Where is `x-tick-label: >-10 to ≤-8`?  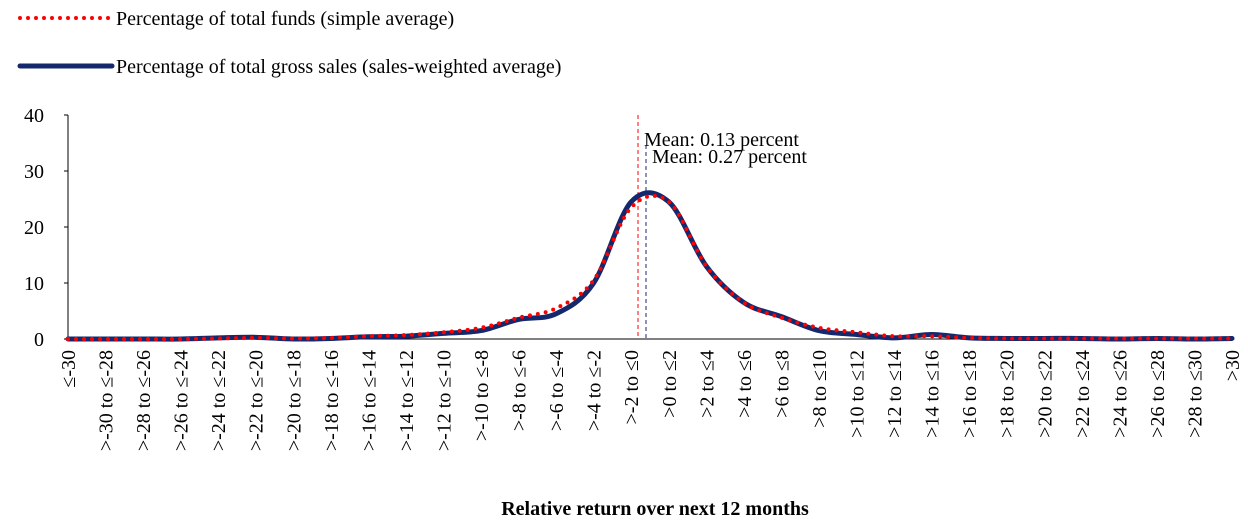 x-tick-label: >-10 to ≤-8 is located at coordinates (482, 395).